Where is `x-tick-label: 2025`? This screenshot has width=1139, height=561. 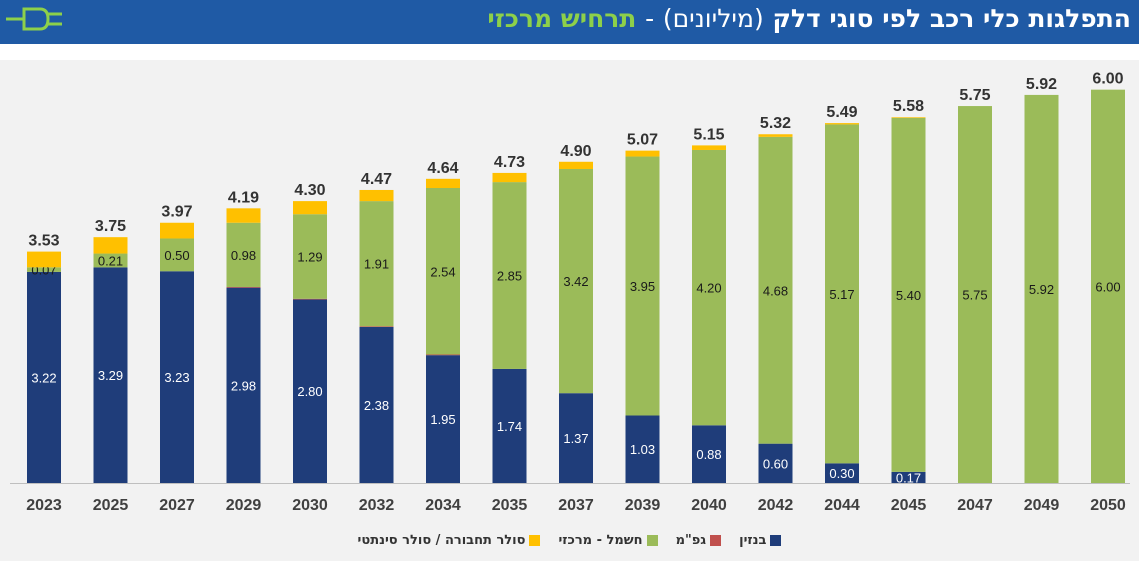
x-tick-label: 2025 is located at coordinates (111, 505).